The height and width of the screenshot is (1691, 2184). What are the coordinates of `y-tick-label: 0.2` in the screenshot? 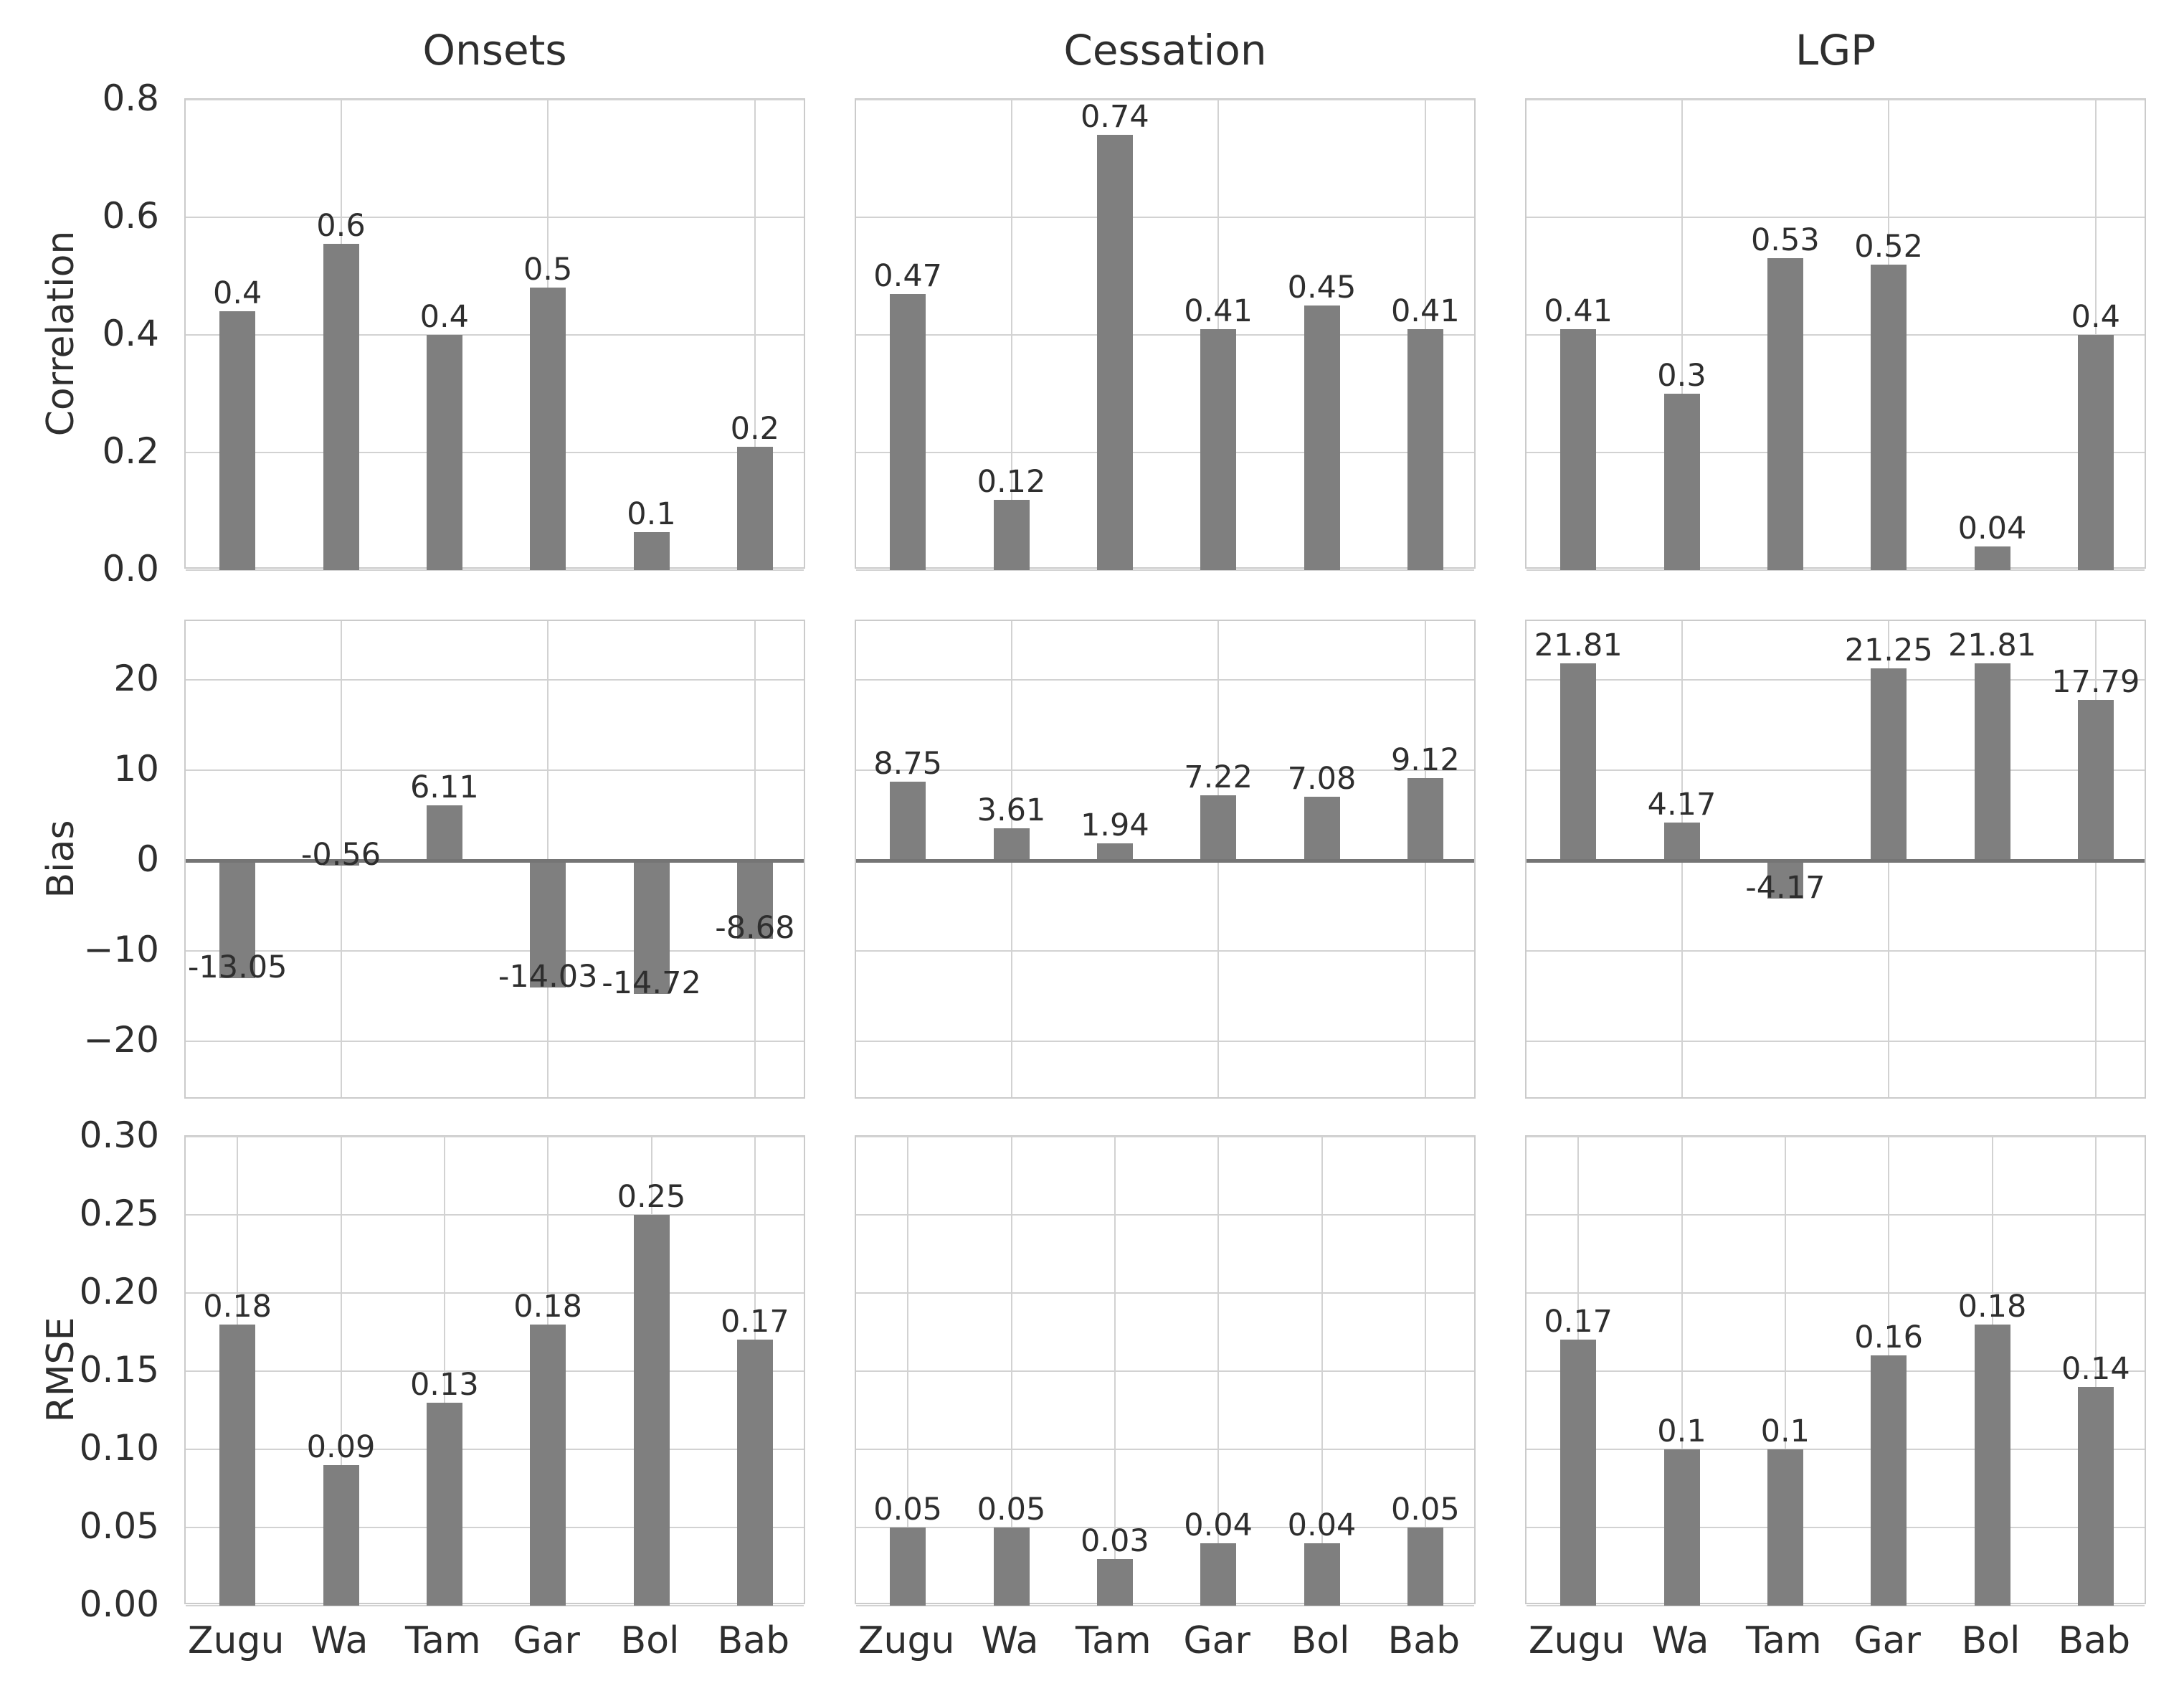 It's located at (130, 451).